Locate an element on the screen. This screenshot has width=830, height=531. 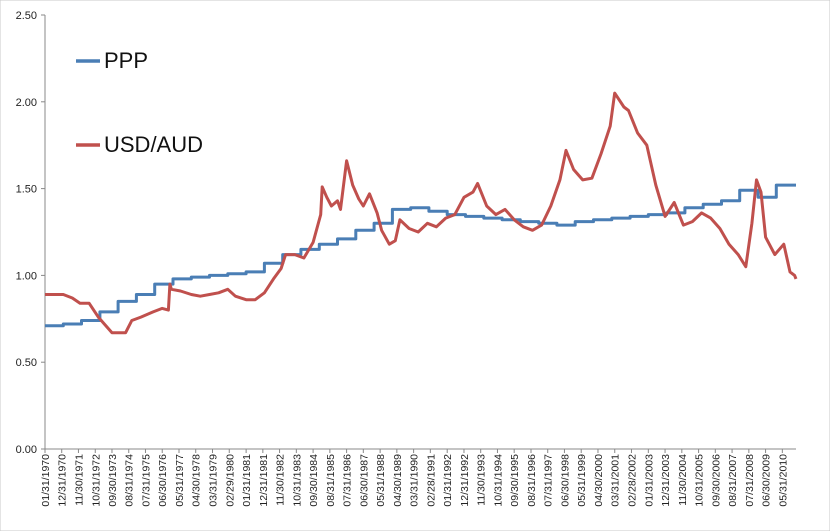
x-tick-label: 12/31/2003 is located at coordinates (666, 480).